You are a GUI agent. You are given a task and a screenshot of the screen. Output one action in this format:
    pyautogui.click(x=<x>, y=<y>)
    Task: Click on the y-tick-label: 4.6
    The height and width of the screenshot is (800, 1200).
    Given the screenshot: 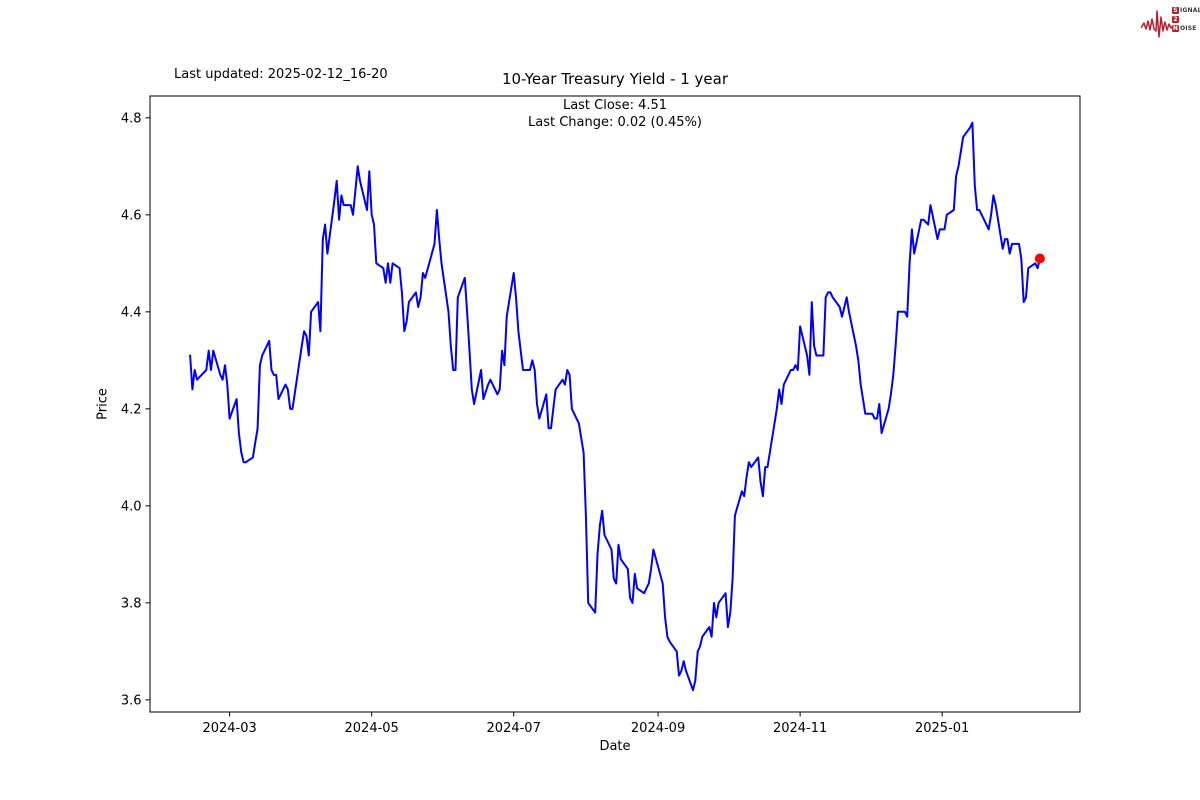 What is the action you would take?
    pyautogui.click(x=131, y=215)
    